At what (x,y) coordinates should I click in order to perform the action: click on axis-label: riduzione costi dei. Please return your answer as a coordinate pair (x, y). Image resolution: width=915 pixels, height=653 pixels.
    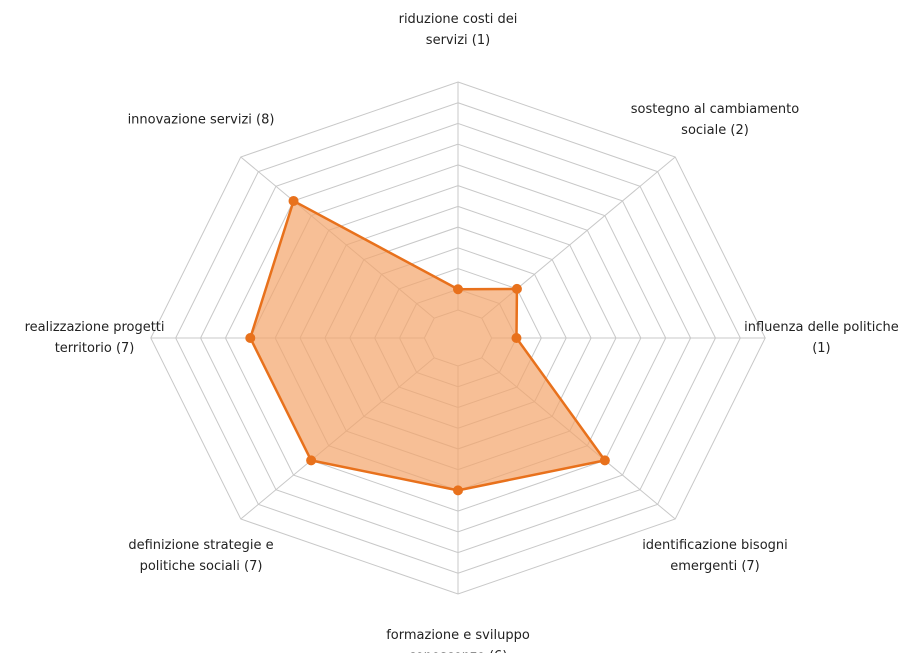
    Looking at the image, I should click on (458, 19).